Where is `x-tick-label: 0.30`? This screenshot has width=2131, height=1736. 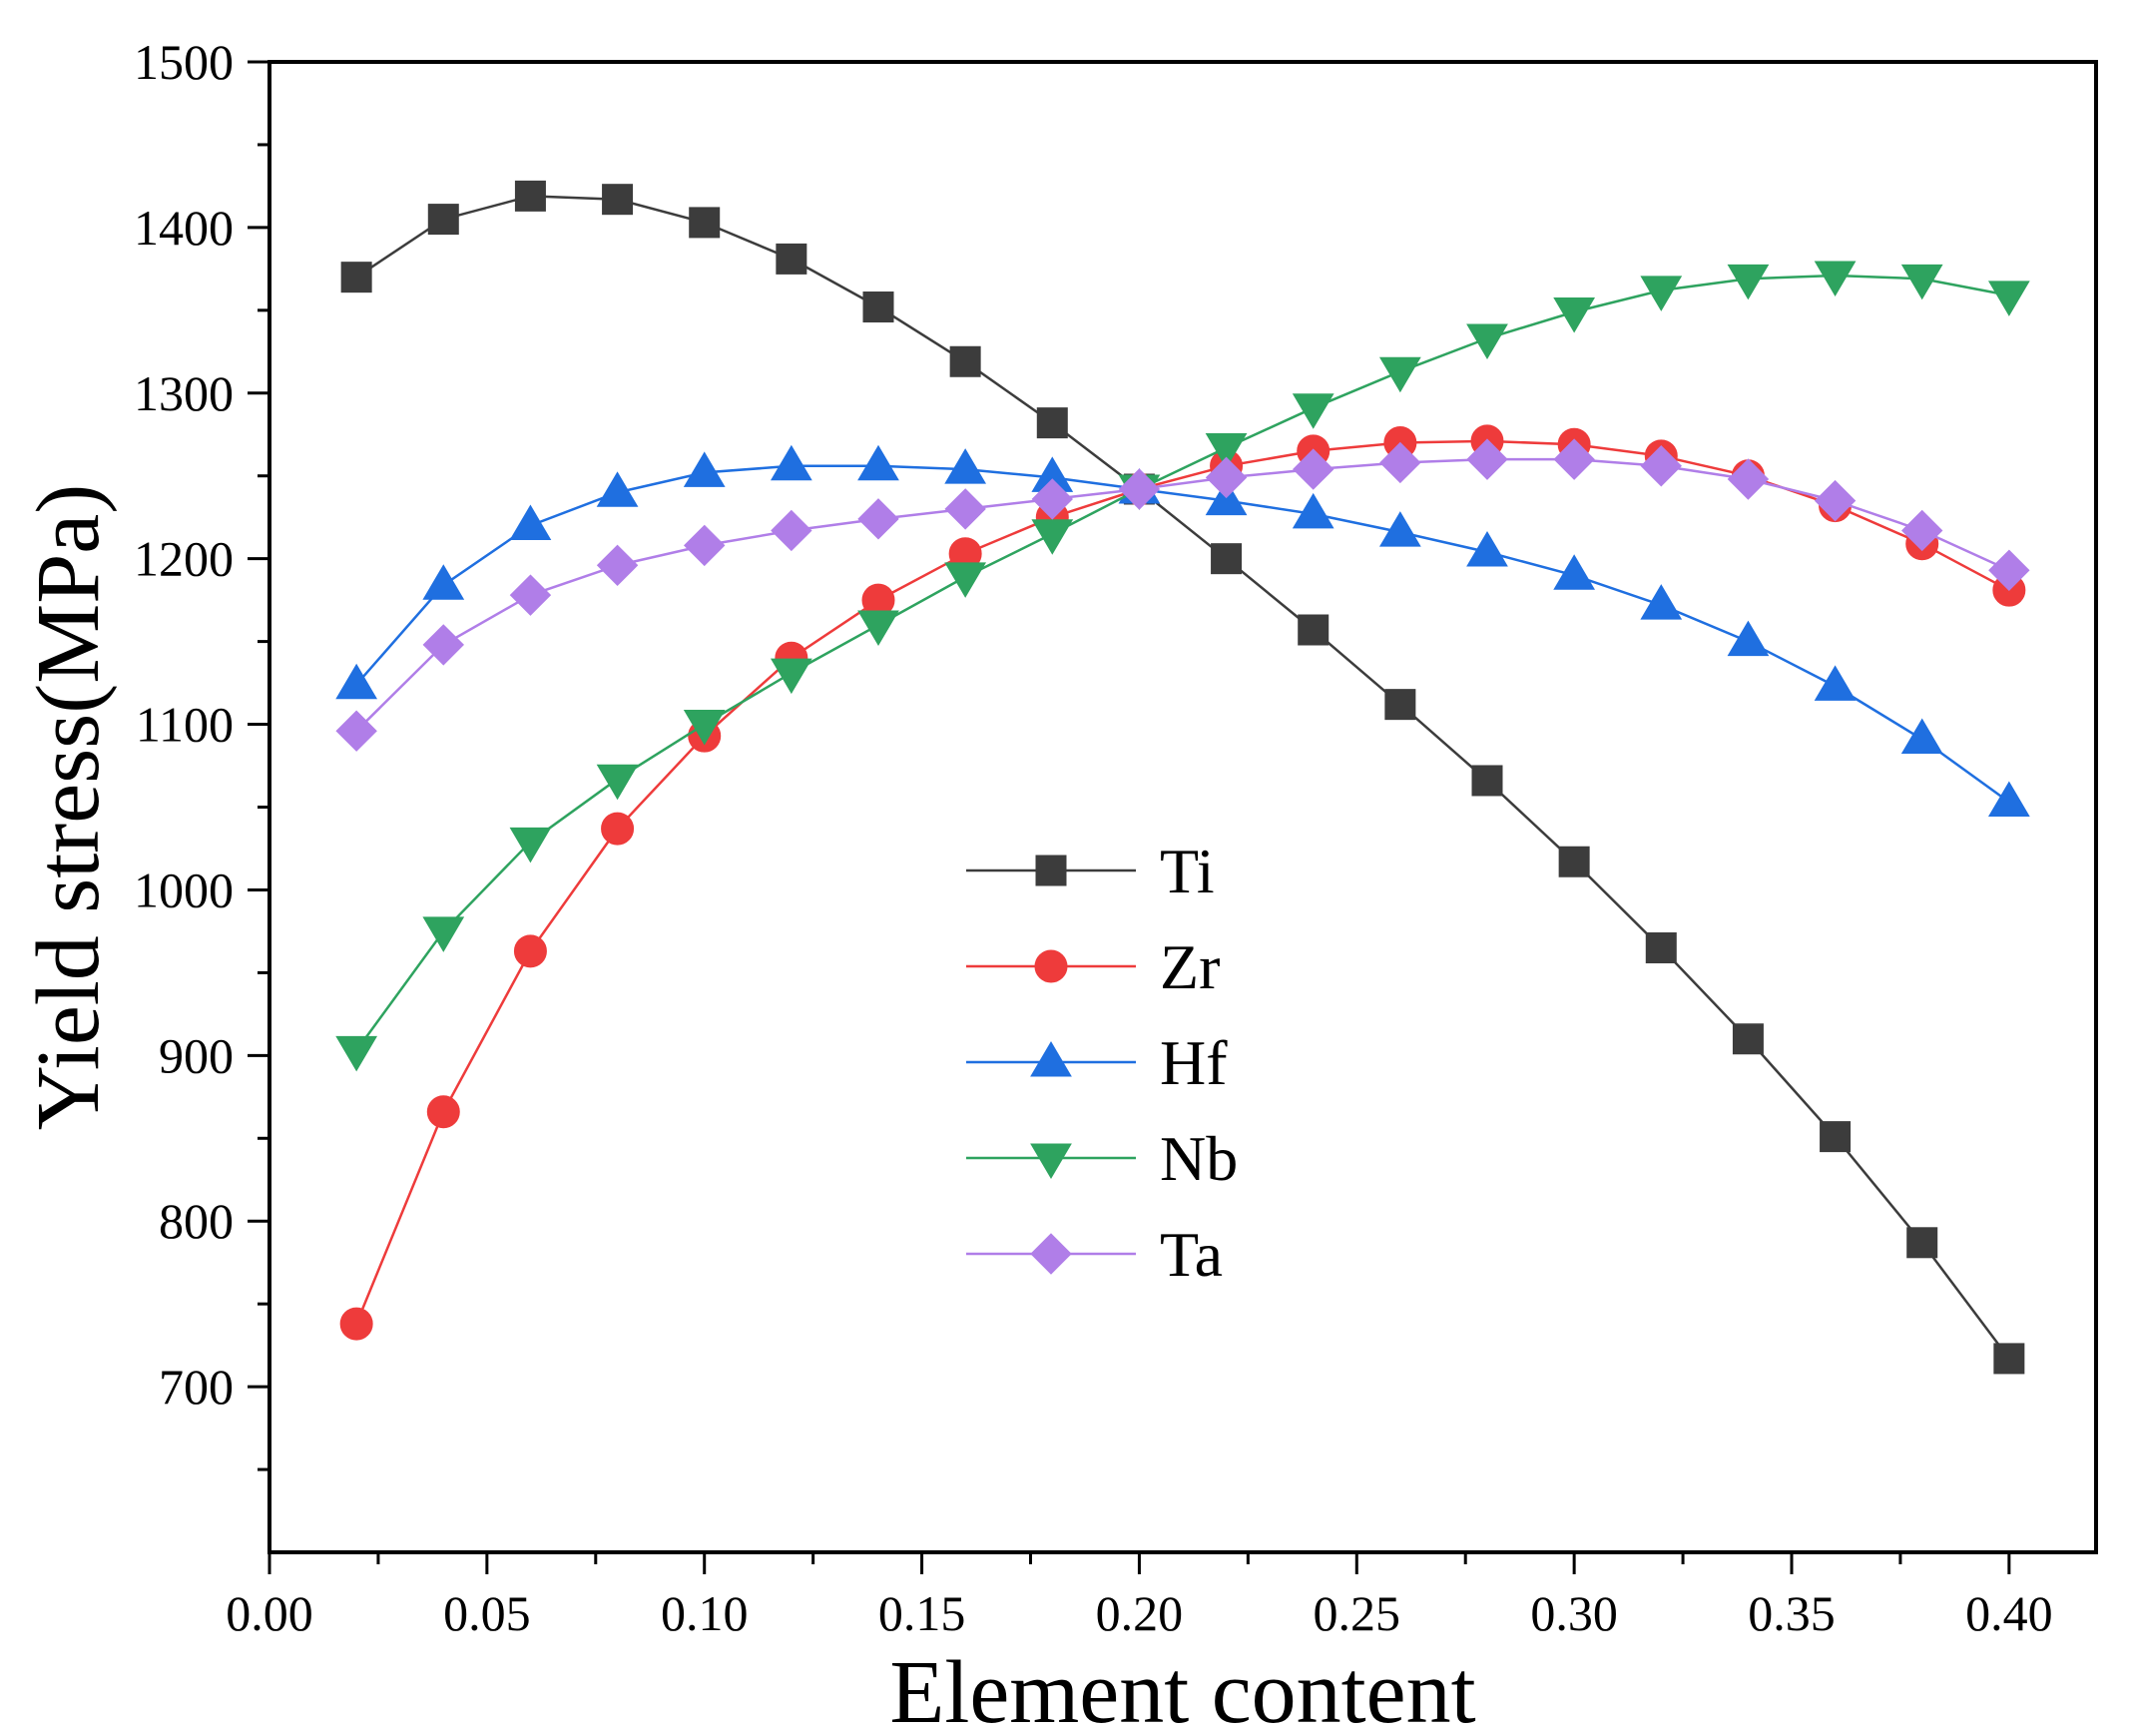
x-tick-label: 0.30 is located at coordinates (1574, 1613).